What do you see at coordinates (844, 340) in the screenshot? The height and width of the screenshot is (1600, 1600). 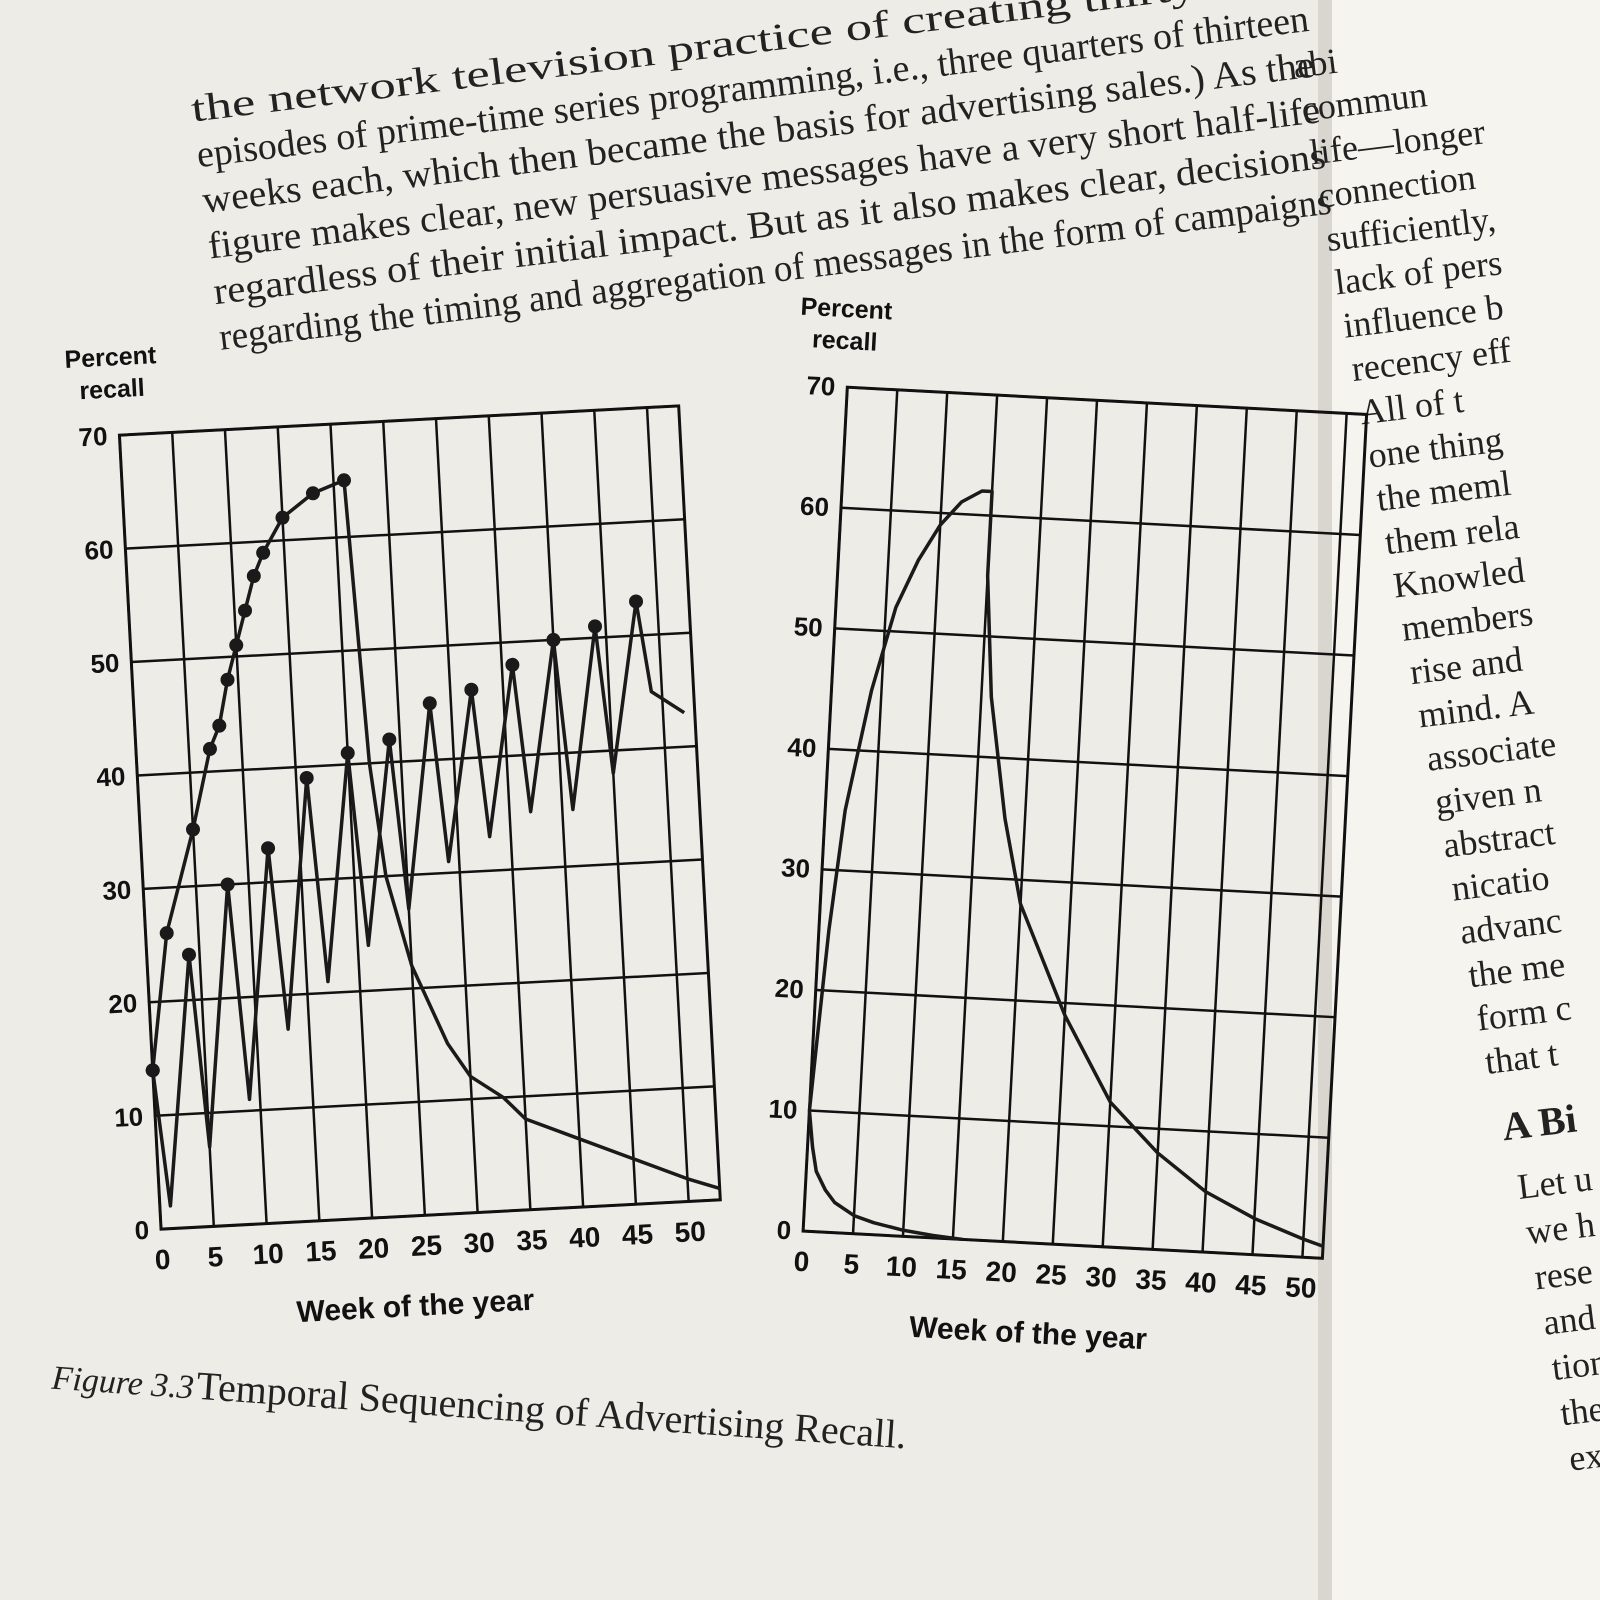 I see `y-axis-label: recall` at bounding box center [844, 340].